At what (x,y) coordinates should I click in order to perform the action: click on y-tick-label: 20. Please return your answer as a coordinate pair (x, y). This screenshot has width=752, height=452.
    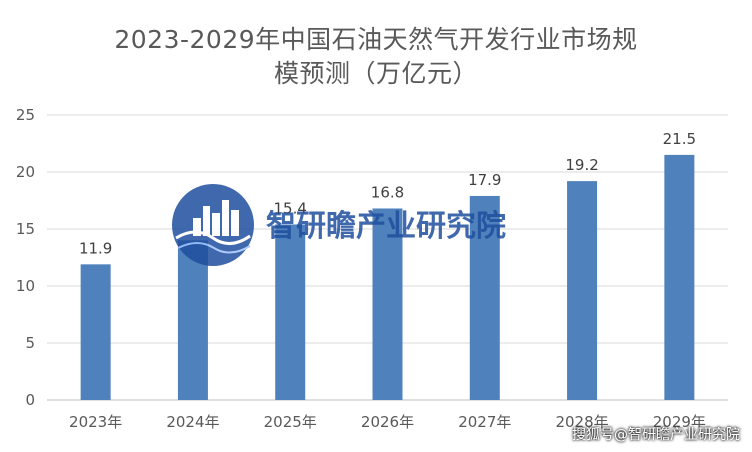
    Looking at the image, I should click on (25, 172).